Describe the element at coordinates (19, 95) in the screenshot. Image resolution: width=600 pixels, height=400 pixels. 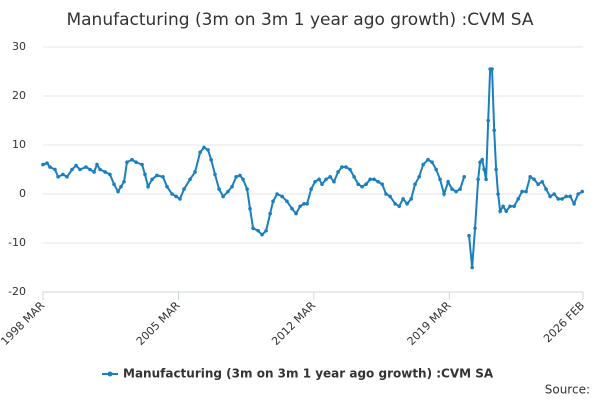
I see `y-tick-label: 20` at that location.